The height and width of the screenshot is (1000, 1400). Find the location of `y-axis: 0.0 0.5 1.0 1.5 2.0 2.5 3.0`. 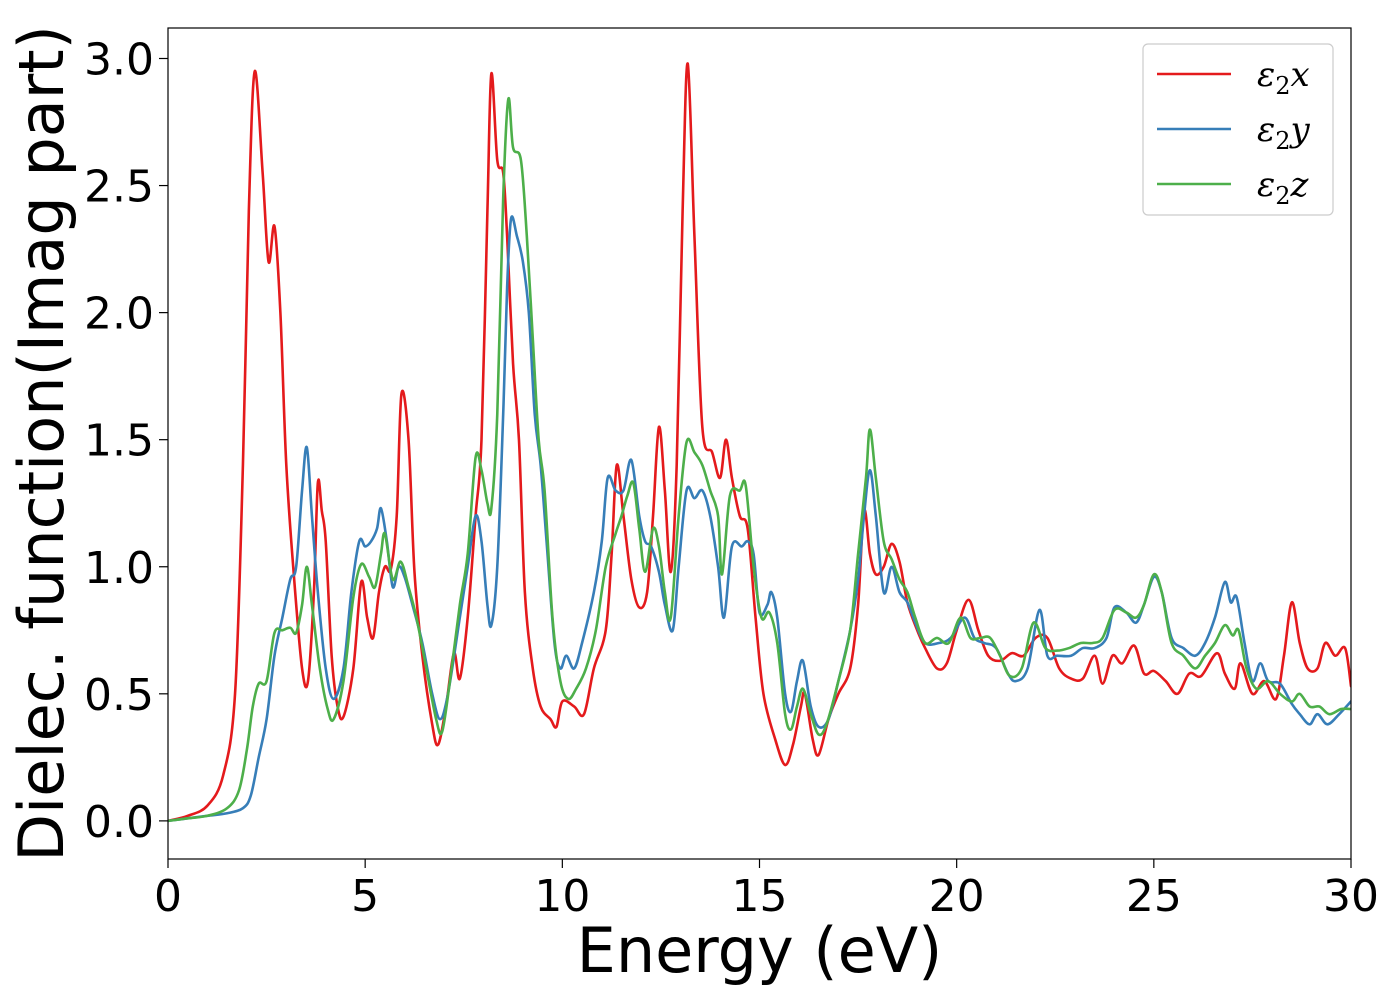

y-axis: 0.0 0.5 1.0 1.5 2.0 2.5 3.0 is located at coordinates (126, 441).